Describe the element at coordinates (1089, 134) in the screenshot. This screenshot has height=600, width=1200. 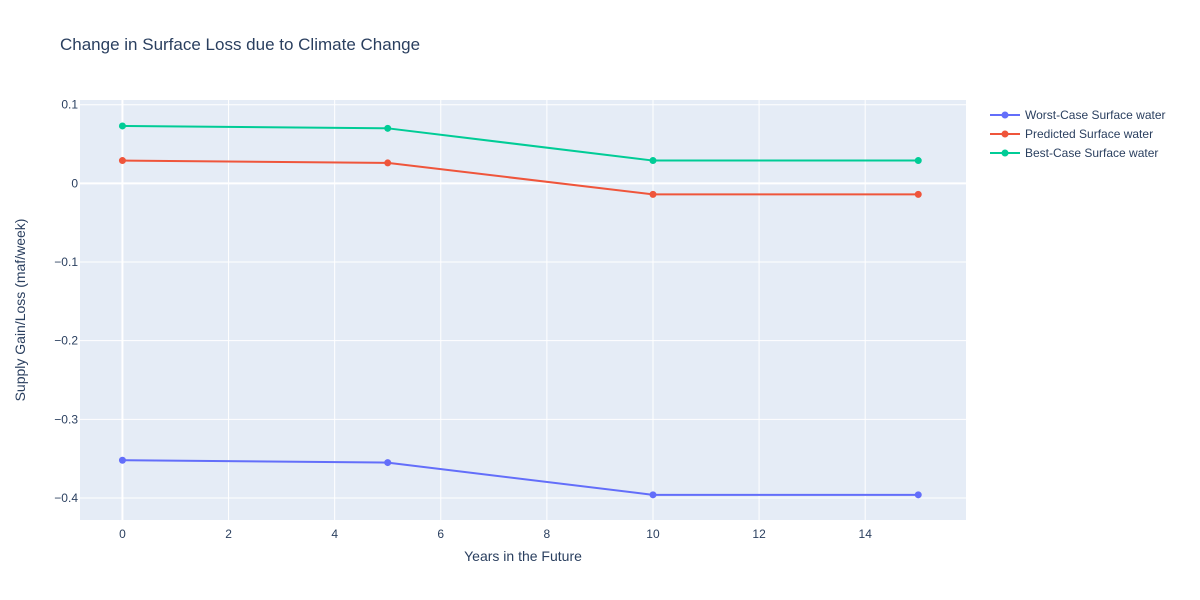
I see `legend-label: Predicted Surface water` at that location.